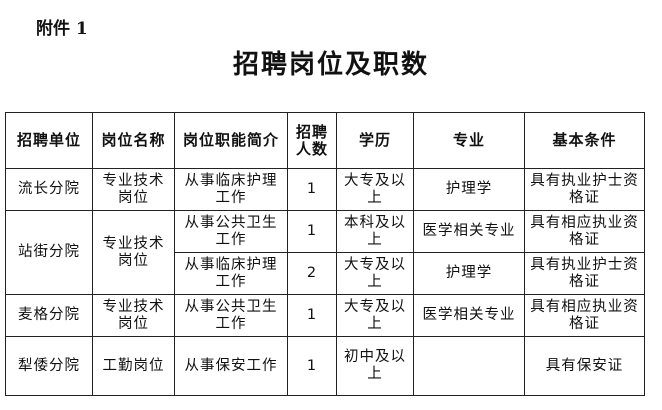 Image resolution: width=662 pixels, height=410 pixels. Describe the element at coordinates (375, 140) in the screenshot. I see `header-education: 学历` at that location.